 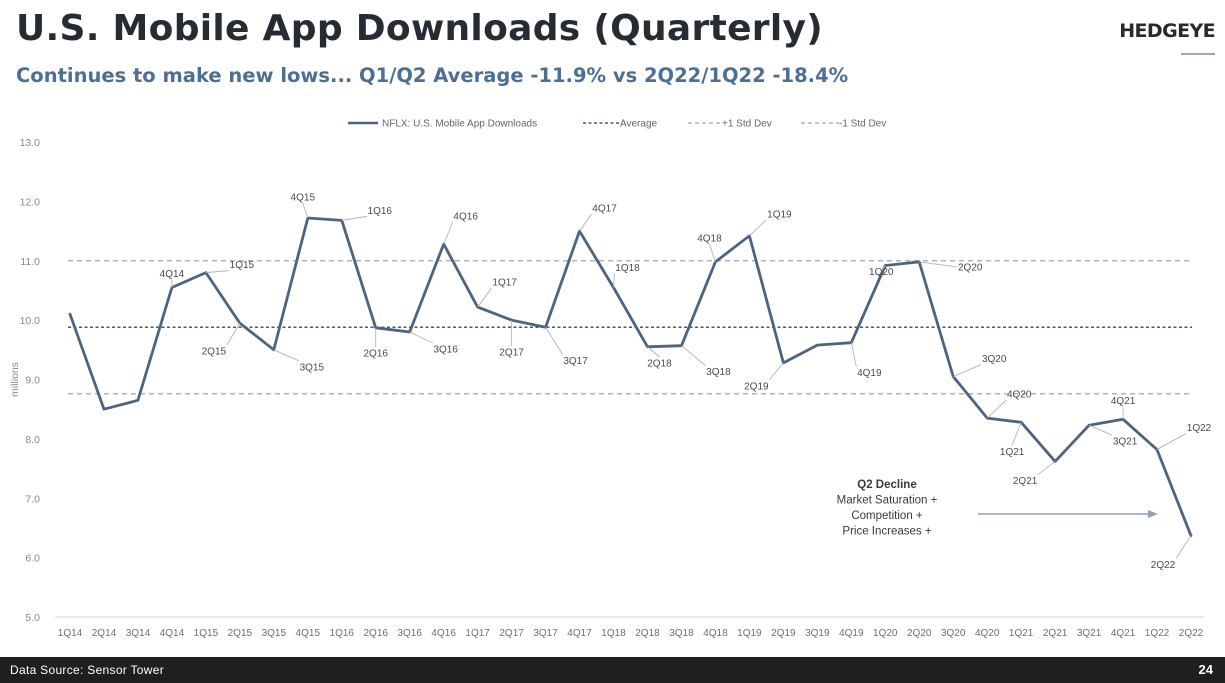 I want to click on point-label: 1Q19, so click(x=779, y=214).